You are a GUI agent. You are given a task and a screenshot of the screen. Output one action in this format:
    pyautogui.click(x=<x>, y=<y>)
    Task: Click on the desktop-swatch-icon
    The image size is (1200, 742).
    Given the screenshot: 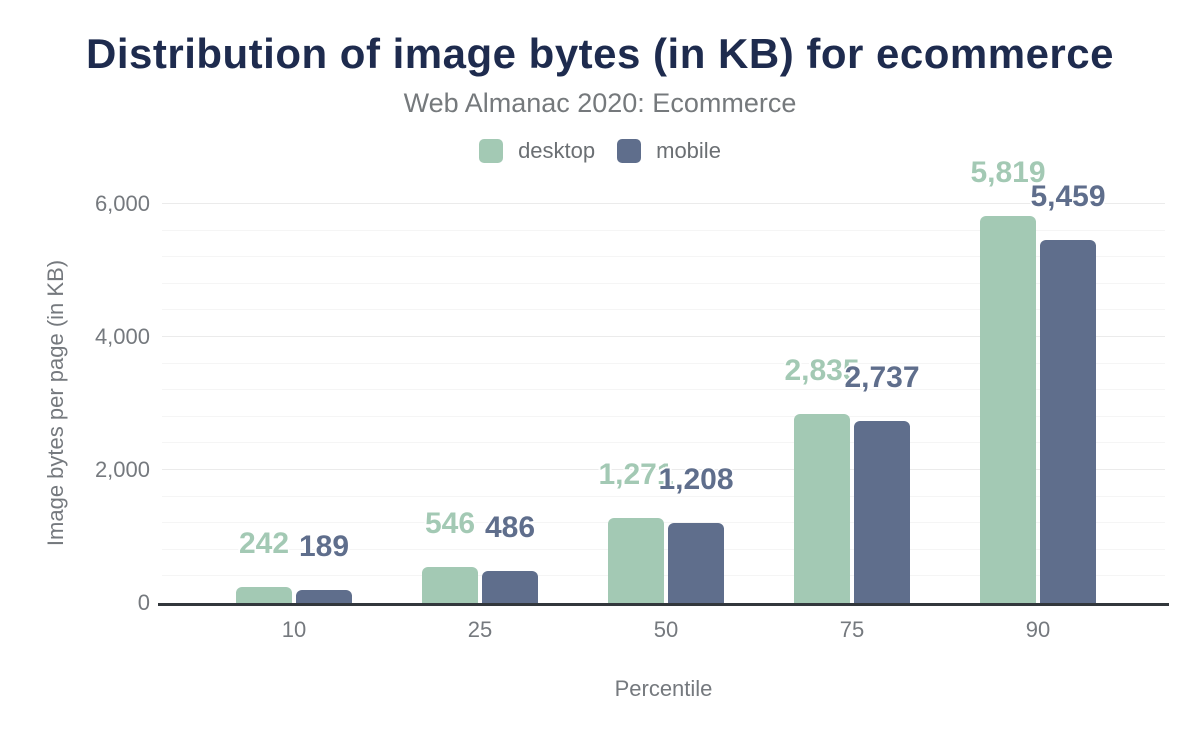 What is the action you would take?
    pyautogui.click(x=491, y=151)
    